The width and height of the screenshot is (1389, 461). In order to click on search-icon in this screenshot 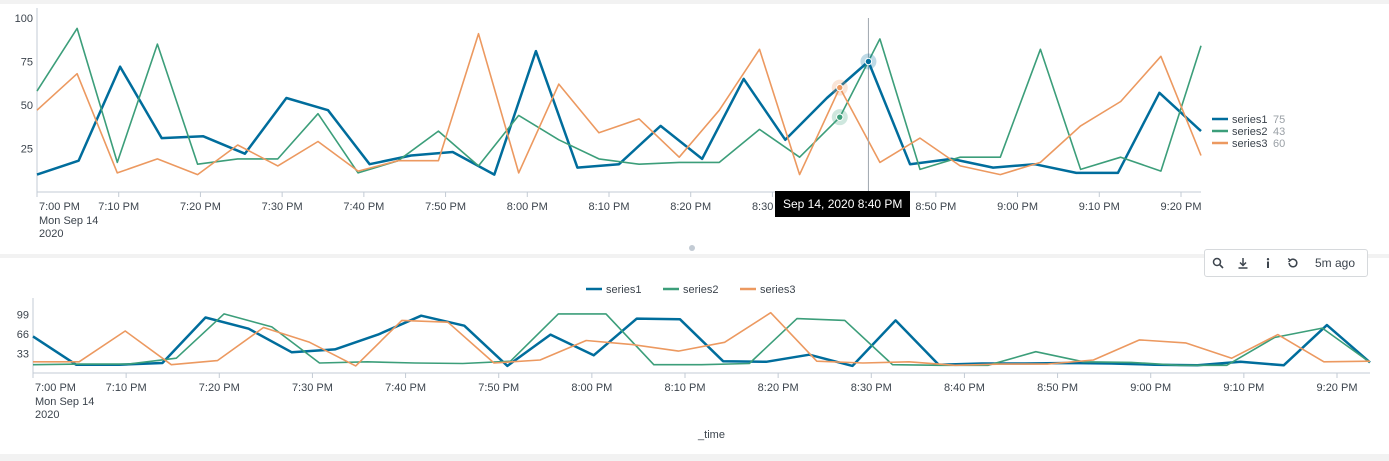, I will do `click(1218, 263)`.